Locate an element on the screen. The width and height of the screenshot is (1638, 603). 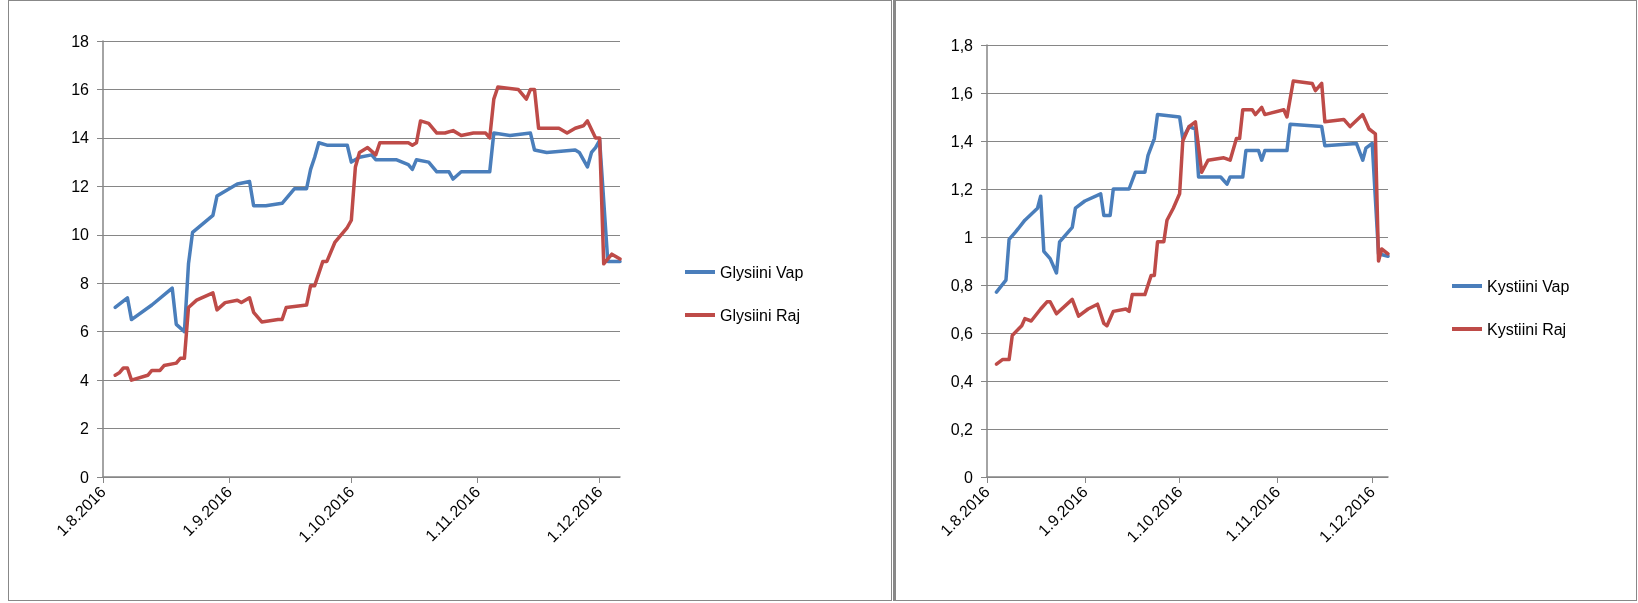
y-tick-label: 1,8 is located at coordinates (962, 45).